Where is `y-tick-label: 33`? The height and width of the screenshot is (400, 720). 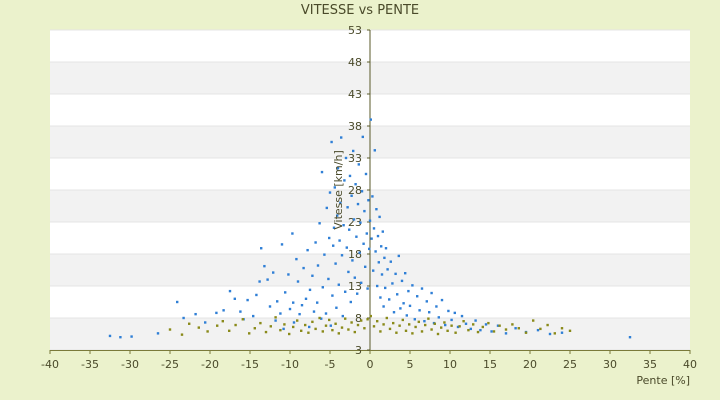
y-tick-label: 33 is located at coordinates (355, 158).